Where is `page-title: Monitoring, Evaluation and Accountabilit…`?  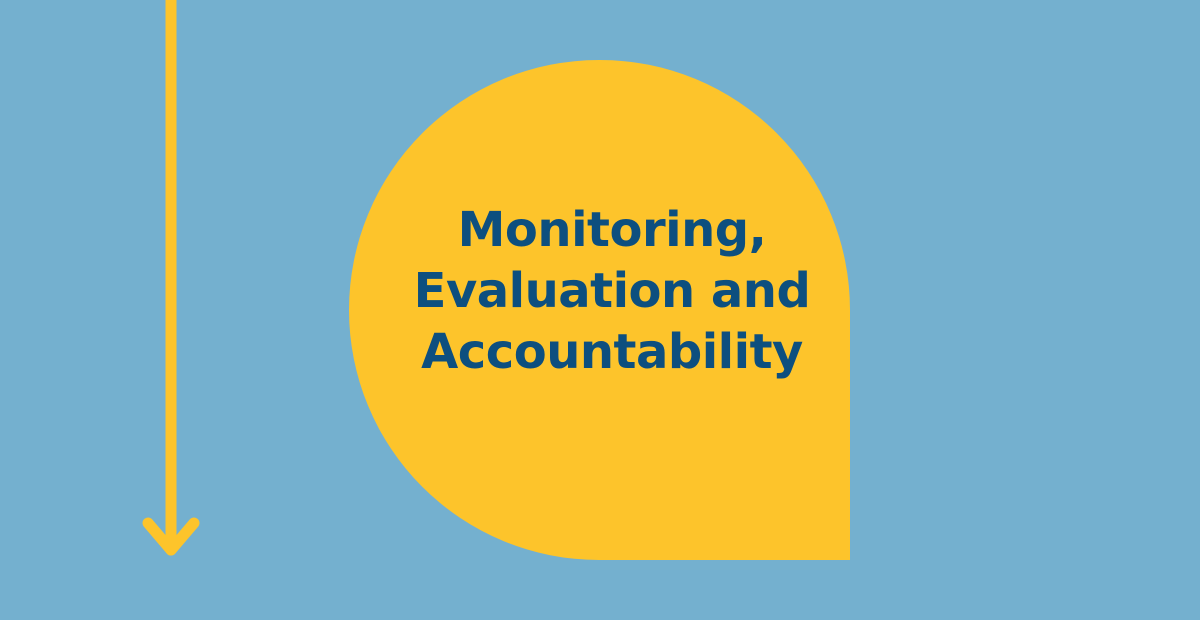
page-title: Monitoring, Evaluation and Accountabilit… is located at coordinates (612, 291).